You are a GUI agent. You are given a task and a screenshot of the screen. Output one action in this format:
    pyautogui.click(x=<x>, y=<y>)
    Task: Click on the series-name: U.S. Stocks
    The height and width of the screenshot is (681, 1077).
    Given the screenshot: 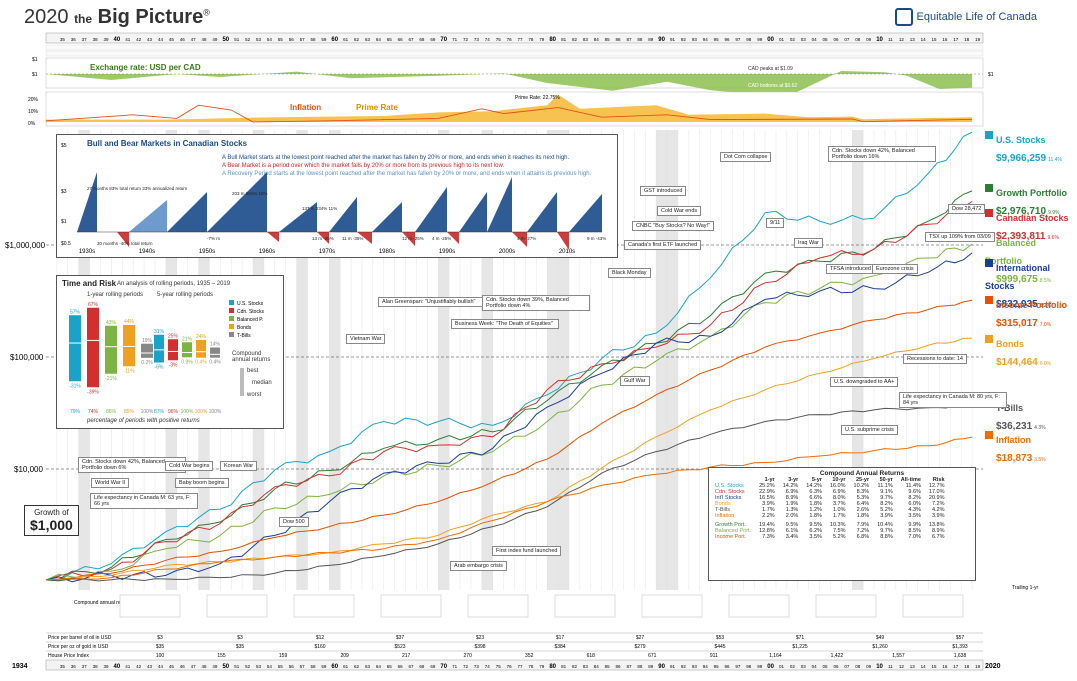 What is the action you would take?
    pyautogui.click(x=1021, y=140)
    